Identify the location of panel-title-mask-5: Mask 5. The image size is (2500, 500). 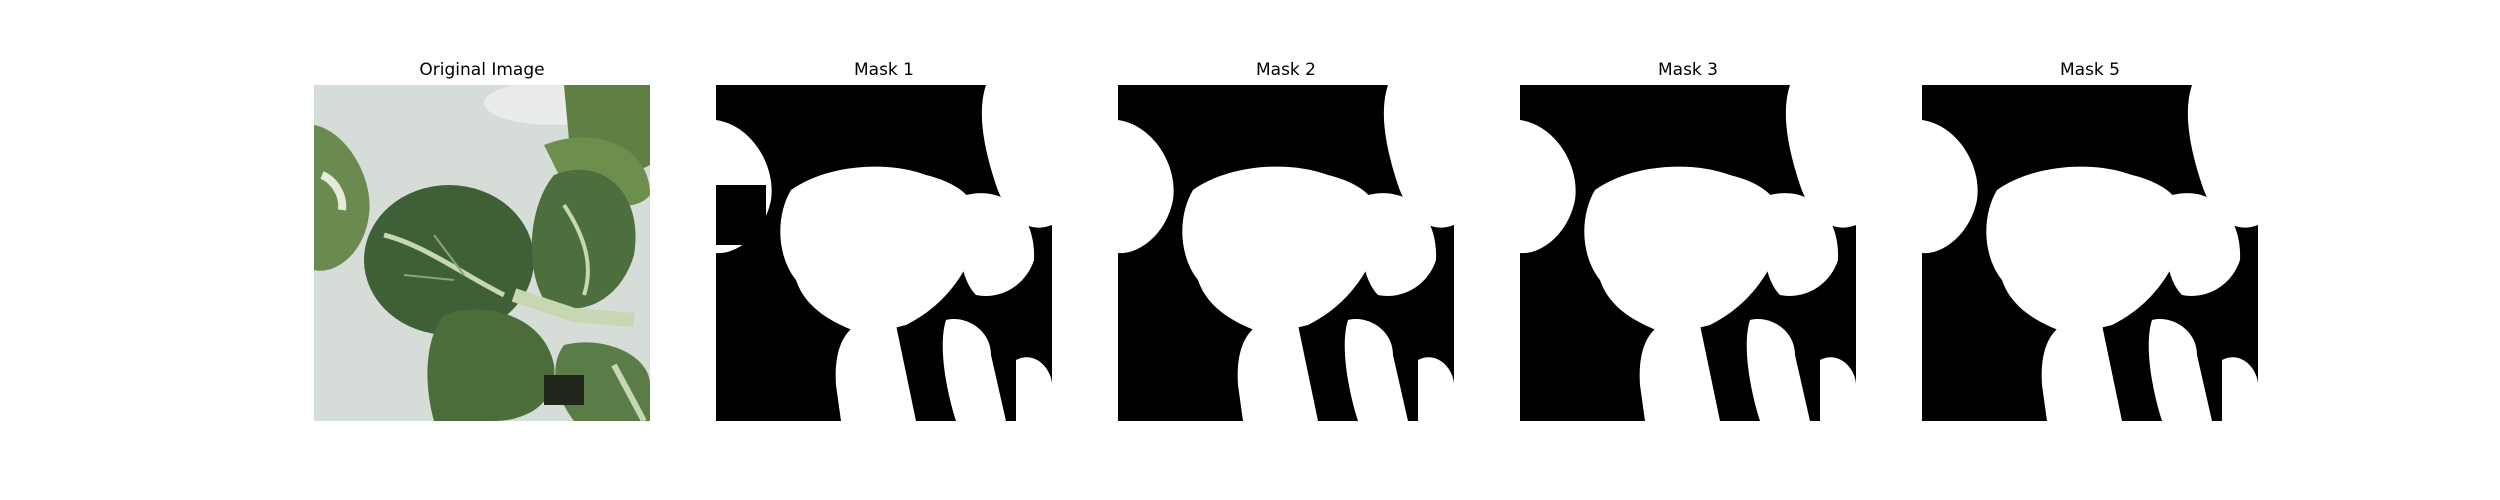
(2089, 70).